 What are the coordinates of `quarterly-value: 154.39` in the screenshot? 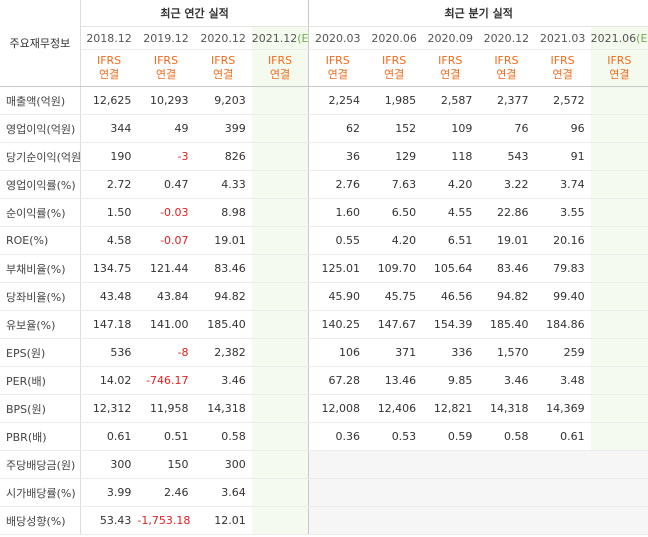 It's located at (450, 324).